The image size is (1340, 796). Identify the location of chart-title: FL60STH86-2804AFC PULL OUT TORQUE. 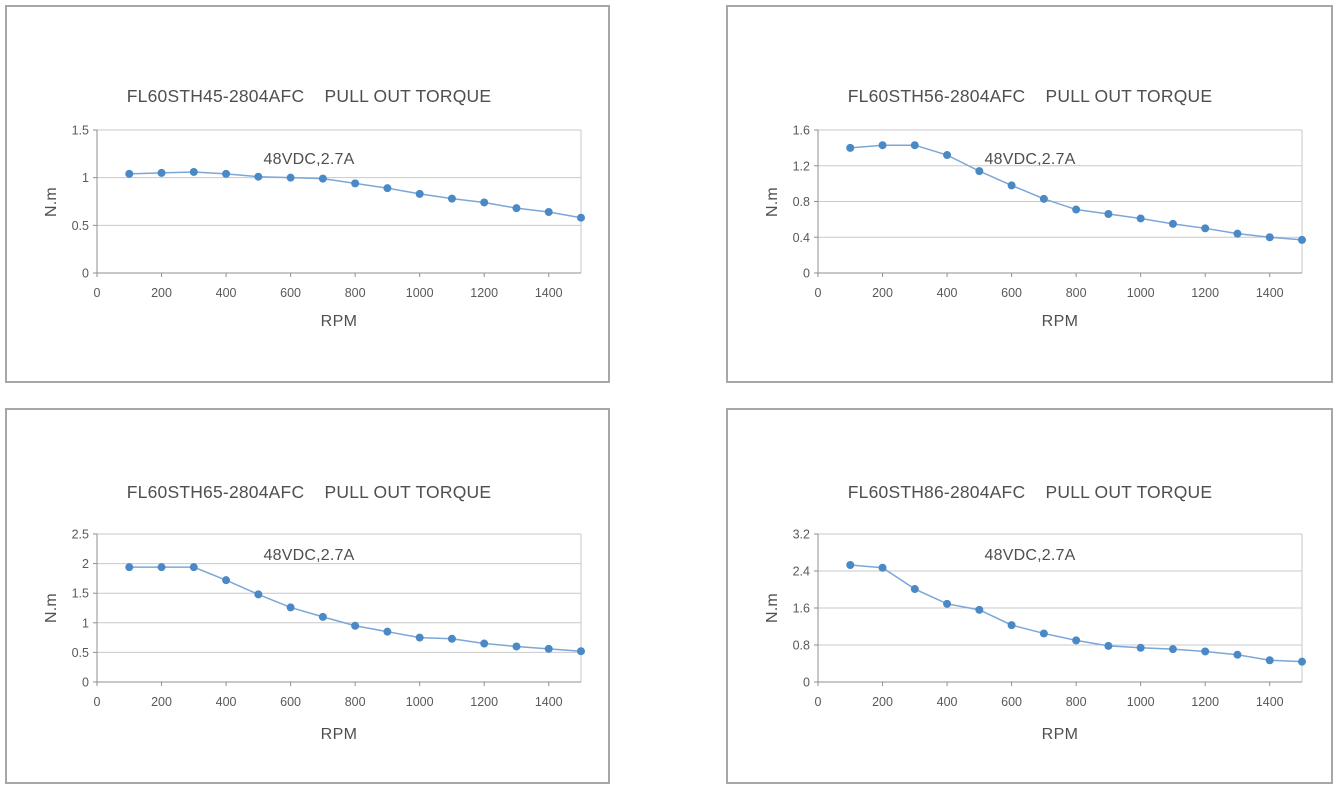
(1030, 492).